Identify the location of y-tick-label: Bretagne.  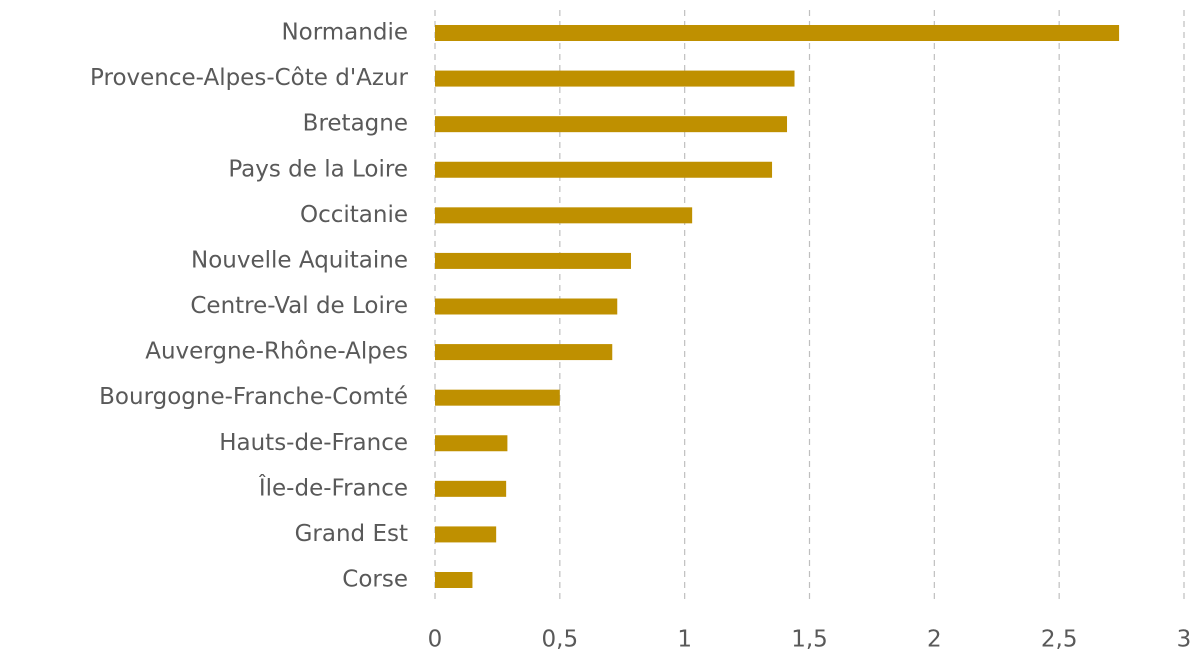
(355, 124).